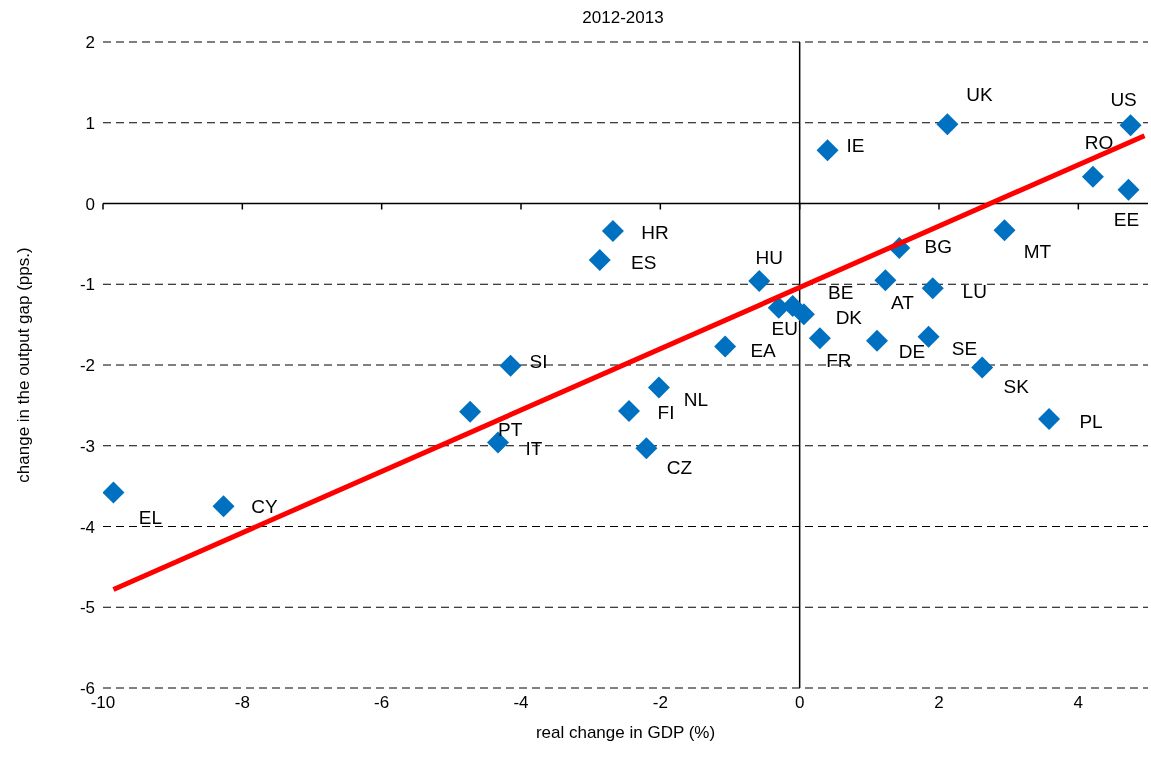 The height and width of the screenshot is (762, 1151). What do you see at coordinates (87, 527) in the screenshot?
I see `y-tick-label: -4` at bounding box center [87, 527].